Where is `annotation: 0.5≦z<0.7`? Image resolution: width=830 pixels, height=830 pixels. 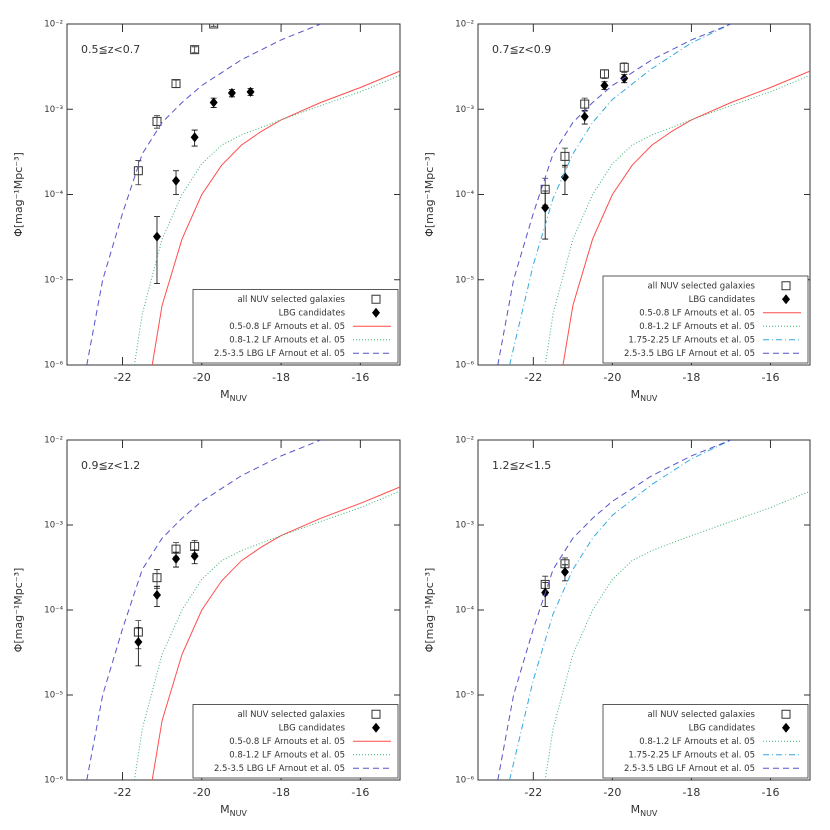 annotation: 0.5≦z<0.7 is located at coordinates (110, 49).